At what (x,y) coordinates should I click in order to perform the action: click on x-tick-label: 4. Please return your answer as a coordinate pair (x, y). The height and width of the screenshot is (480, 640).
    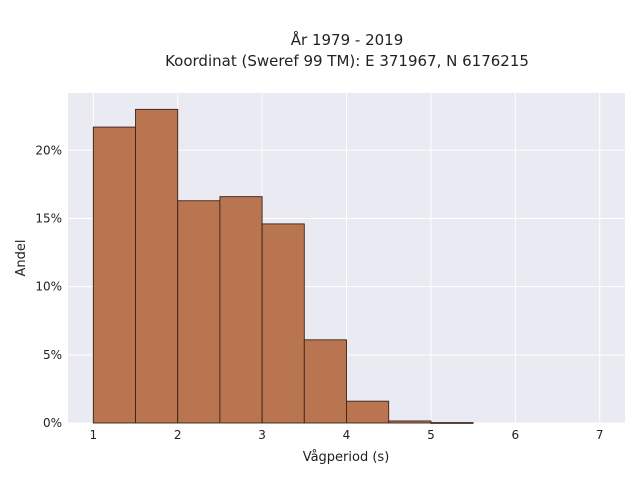
    Looking at the image, I should click on (347, 435).